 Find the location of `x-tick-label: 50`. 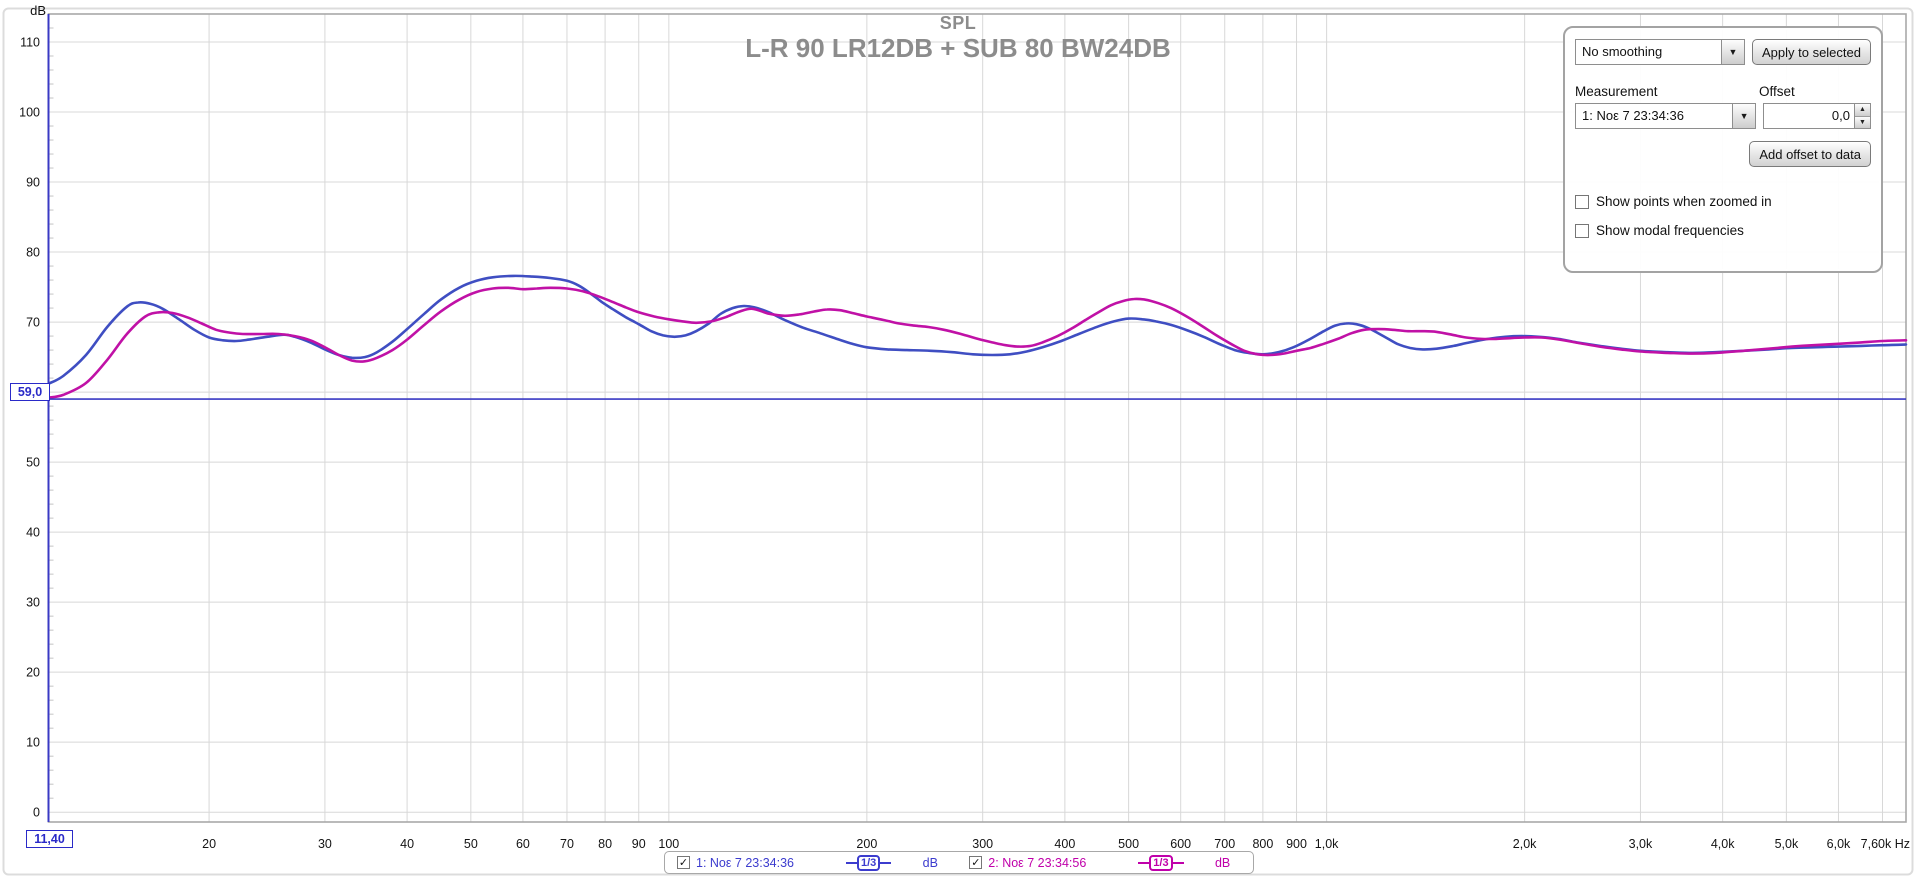

x-tick-label: 50 is located at coordinates (471, 844).